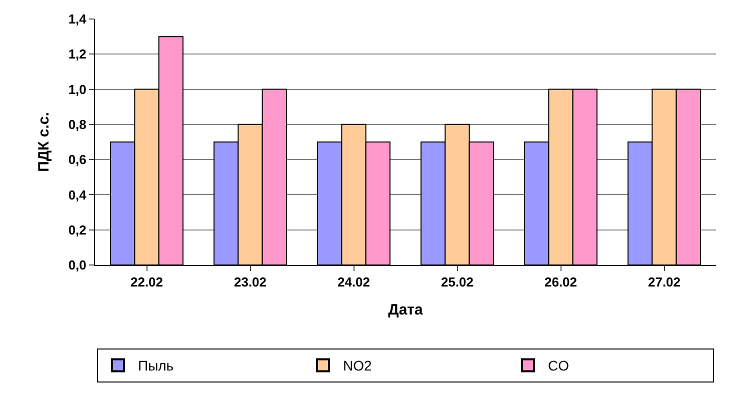 The width and height of the screenshot is (744, 395). Describe the element at coordinates (77, 160) in the screenshot. I see `y-tick-label: 0,6` at that location.